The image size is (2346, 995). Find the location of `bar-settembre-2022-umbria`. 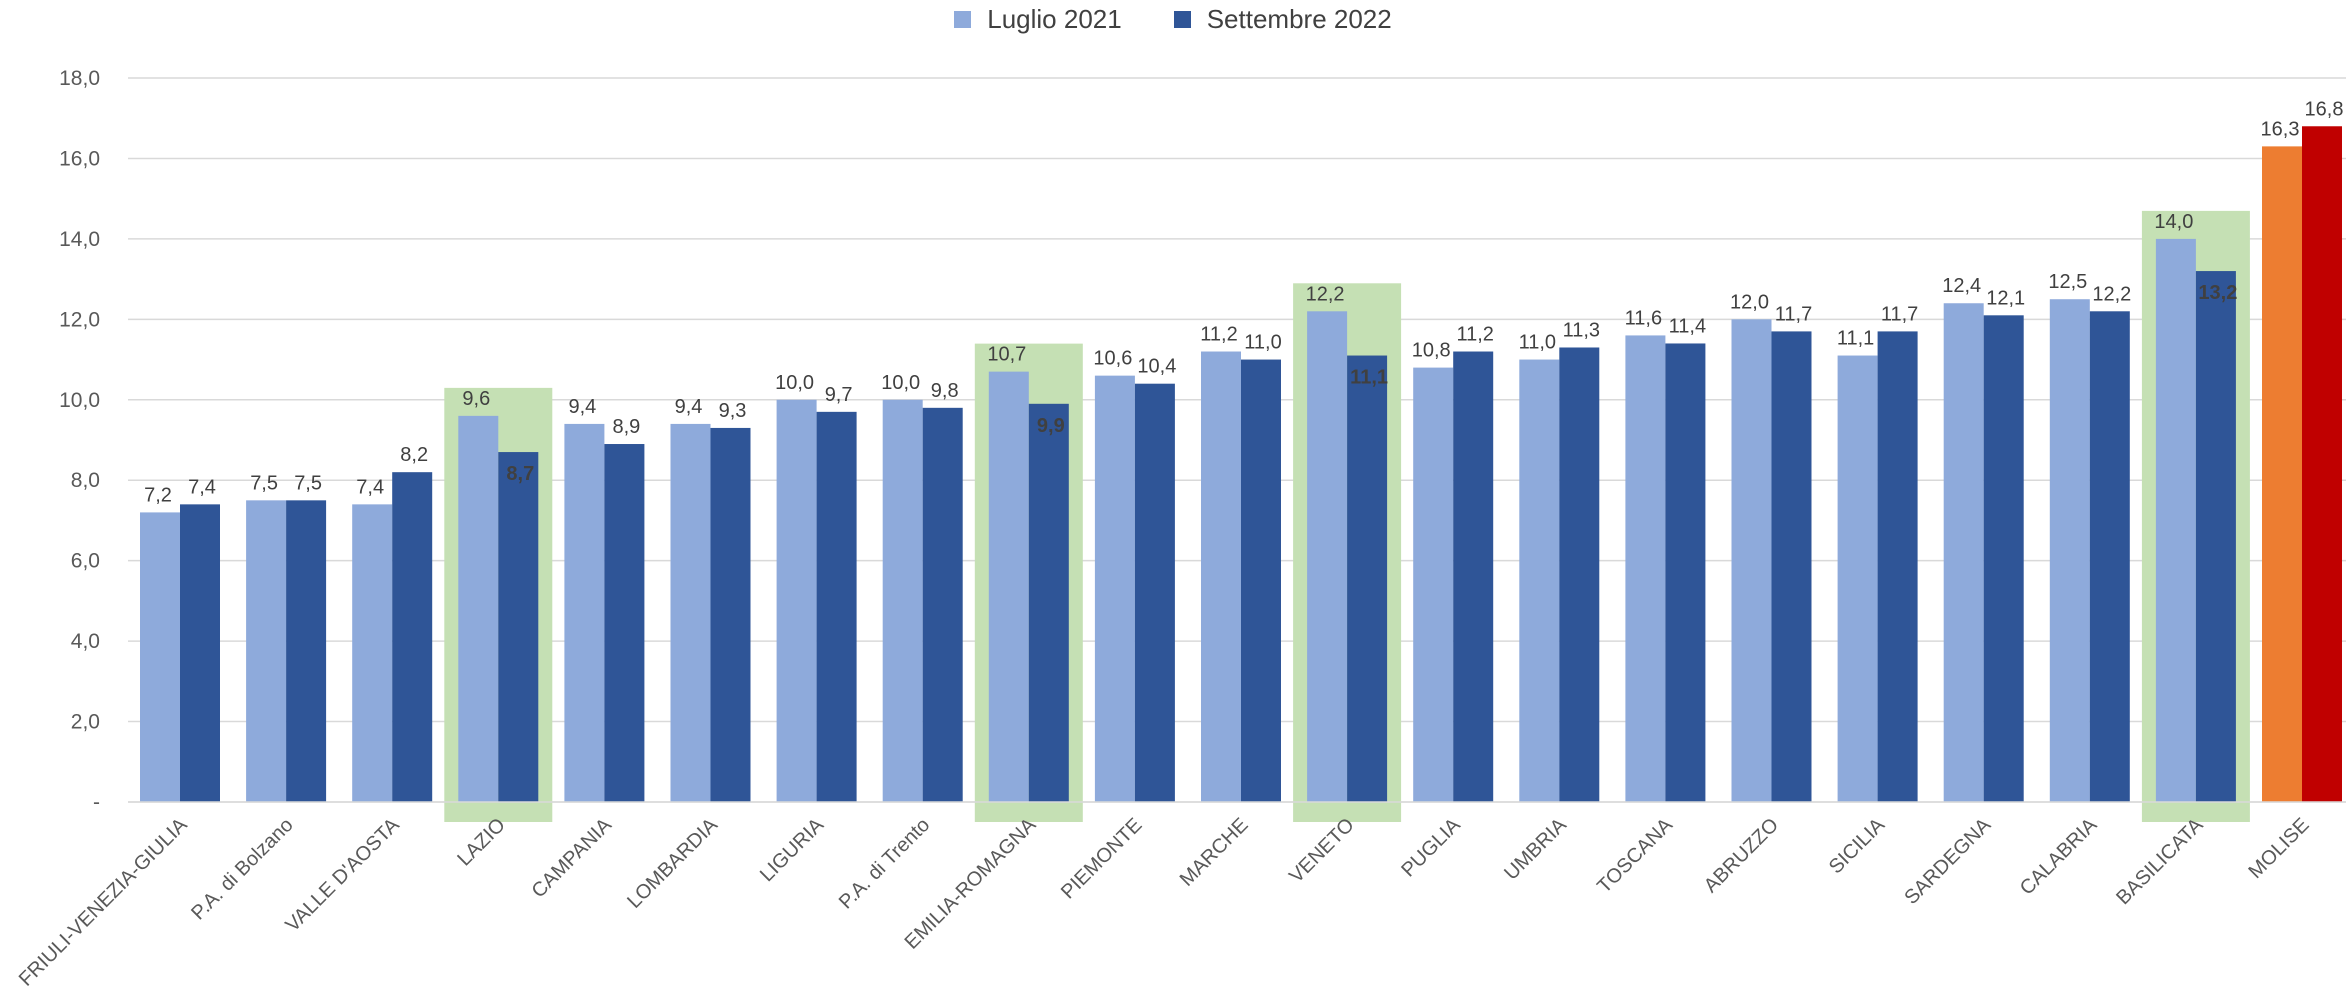

bar-settembre-2022-umbria is located at coordinates (1579, 574).